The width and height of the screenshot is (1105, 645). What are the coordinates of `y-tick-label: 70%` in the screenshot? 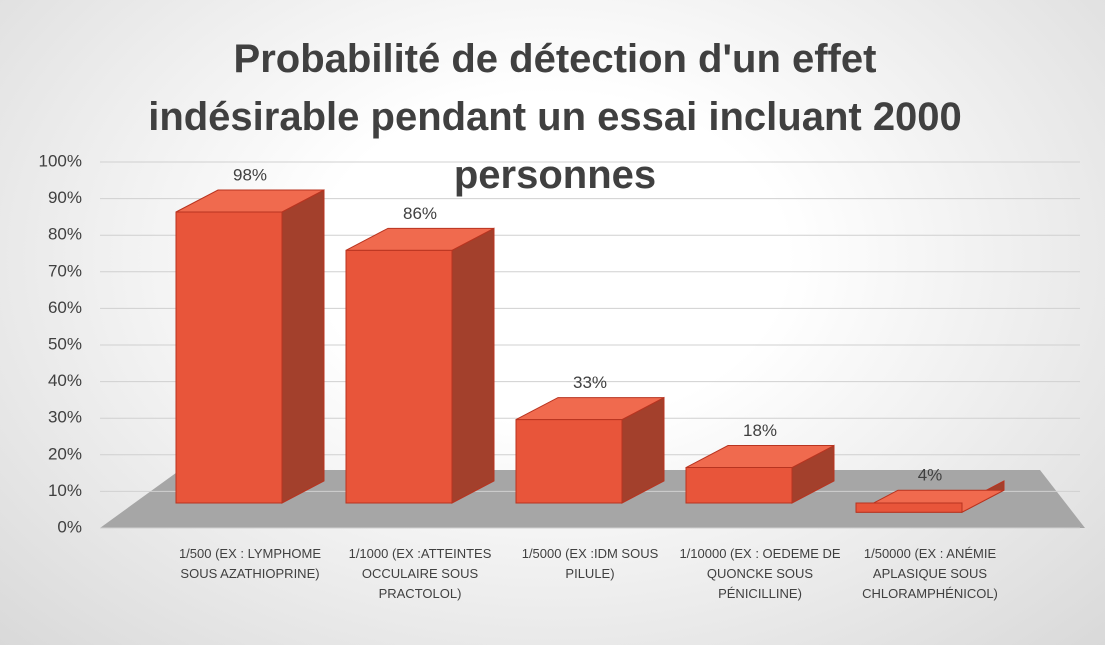 It's located at (65, 270).